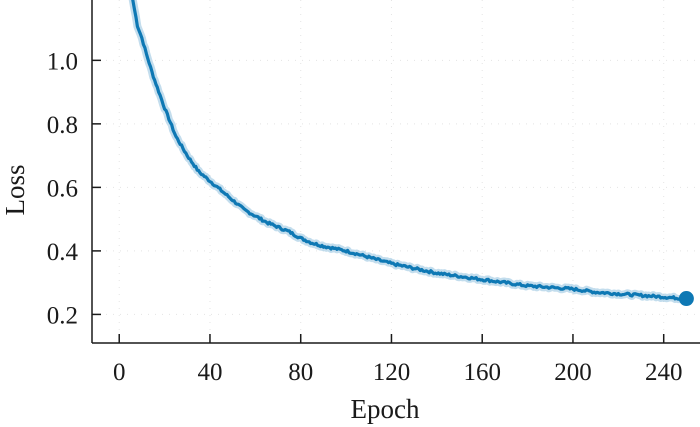 This screenshot has height=427, width=700. What do you see at coordinates (209, 372) in the screenshot?
I see `x-tick-label: 40` at bounding box center [209, 372].